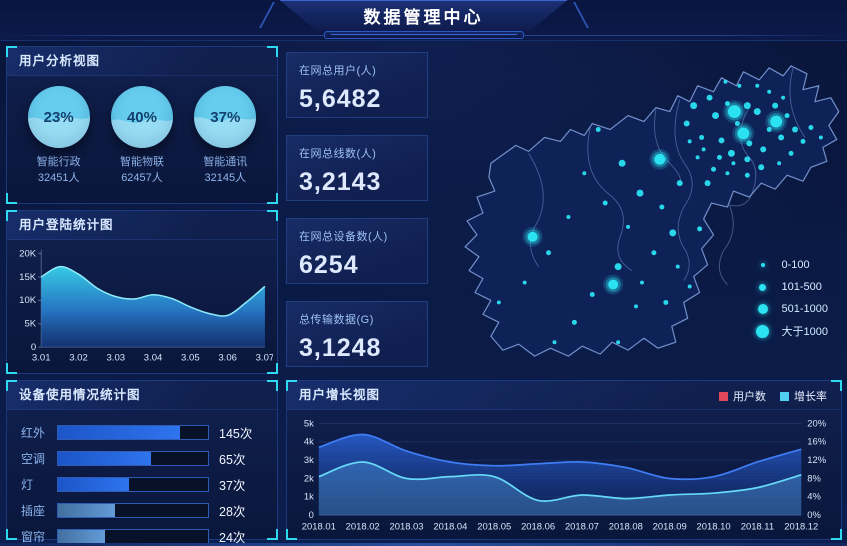 Image resolution: width=847 pixels, height=546 pixels. I want to click on liquid-gauge: 37%, so click(225, 117).